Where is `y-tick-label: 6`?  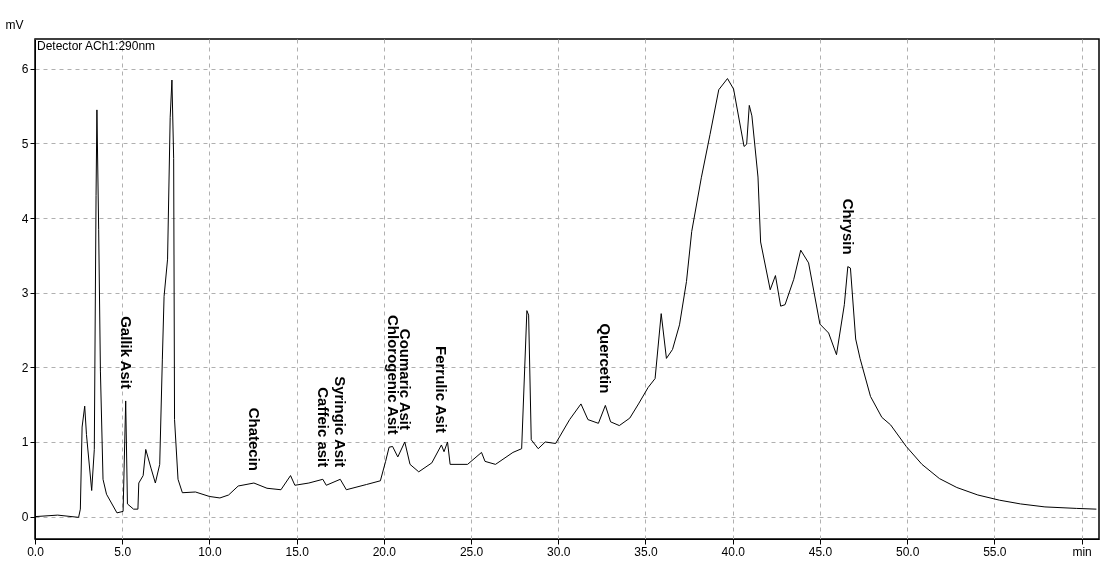
y-tick-label: 6 is located at coordinates (25, 69).